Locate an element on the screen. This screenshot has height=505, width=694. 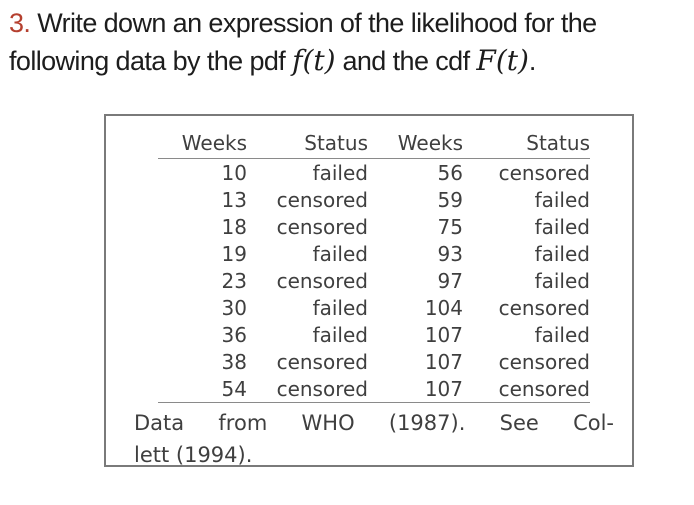
table-header: Weeks Status Weeks Status is located at coordinates (374, 143).